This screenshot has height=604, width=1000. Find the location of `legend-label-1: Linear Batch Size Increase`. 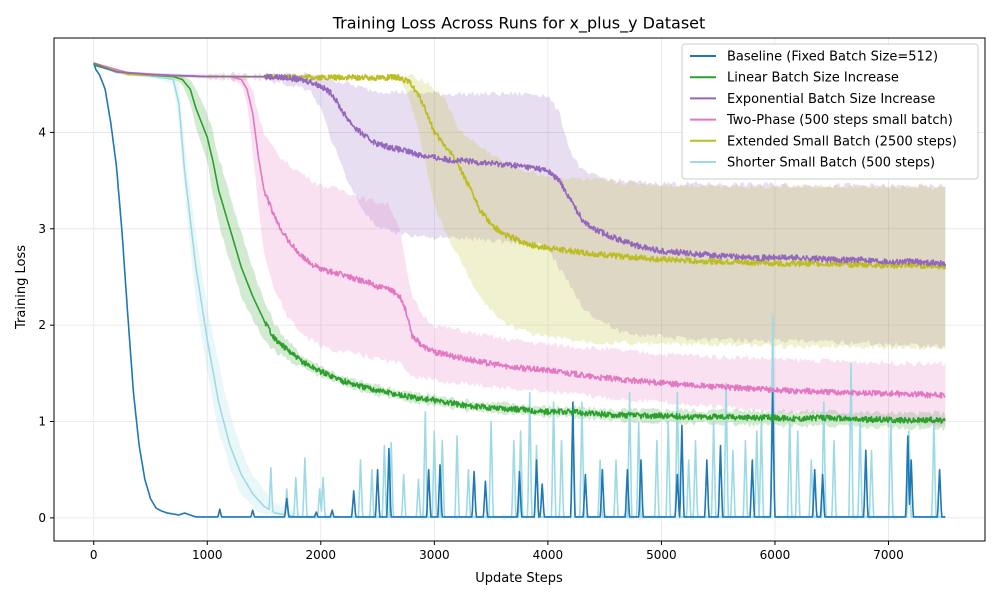

legend-label-1: Linear Batch Size Increase is located at coordinates (813, 78).